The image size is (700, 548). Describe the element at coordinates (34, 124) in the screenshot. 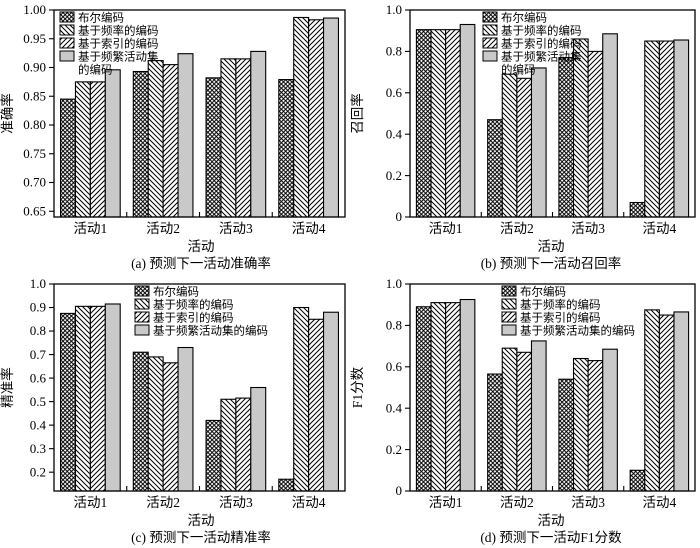

I see `y-tick-label: 0.80` at that location.